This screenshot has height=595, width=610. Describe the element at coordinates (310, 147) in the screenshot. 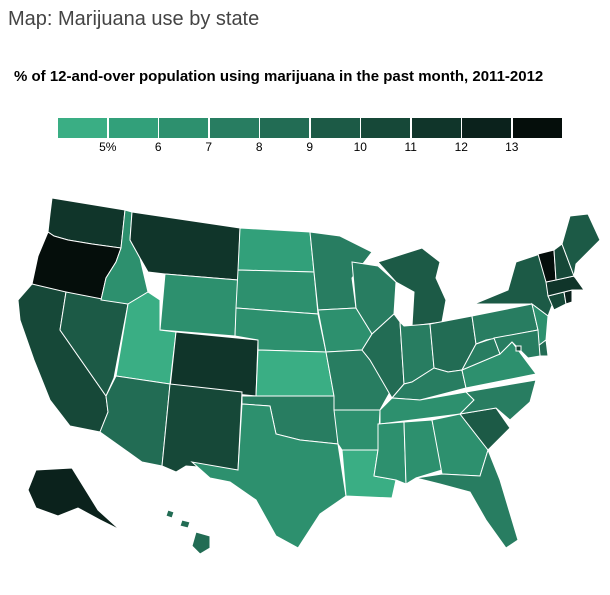

I see `legend-tick-label: 9` at that location.